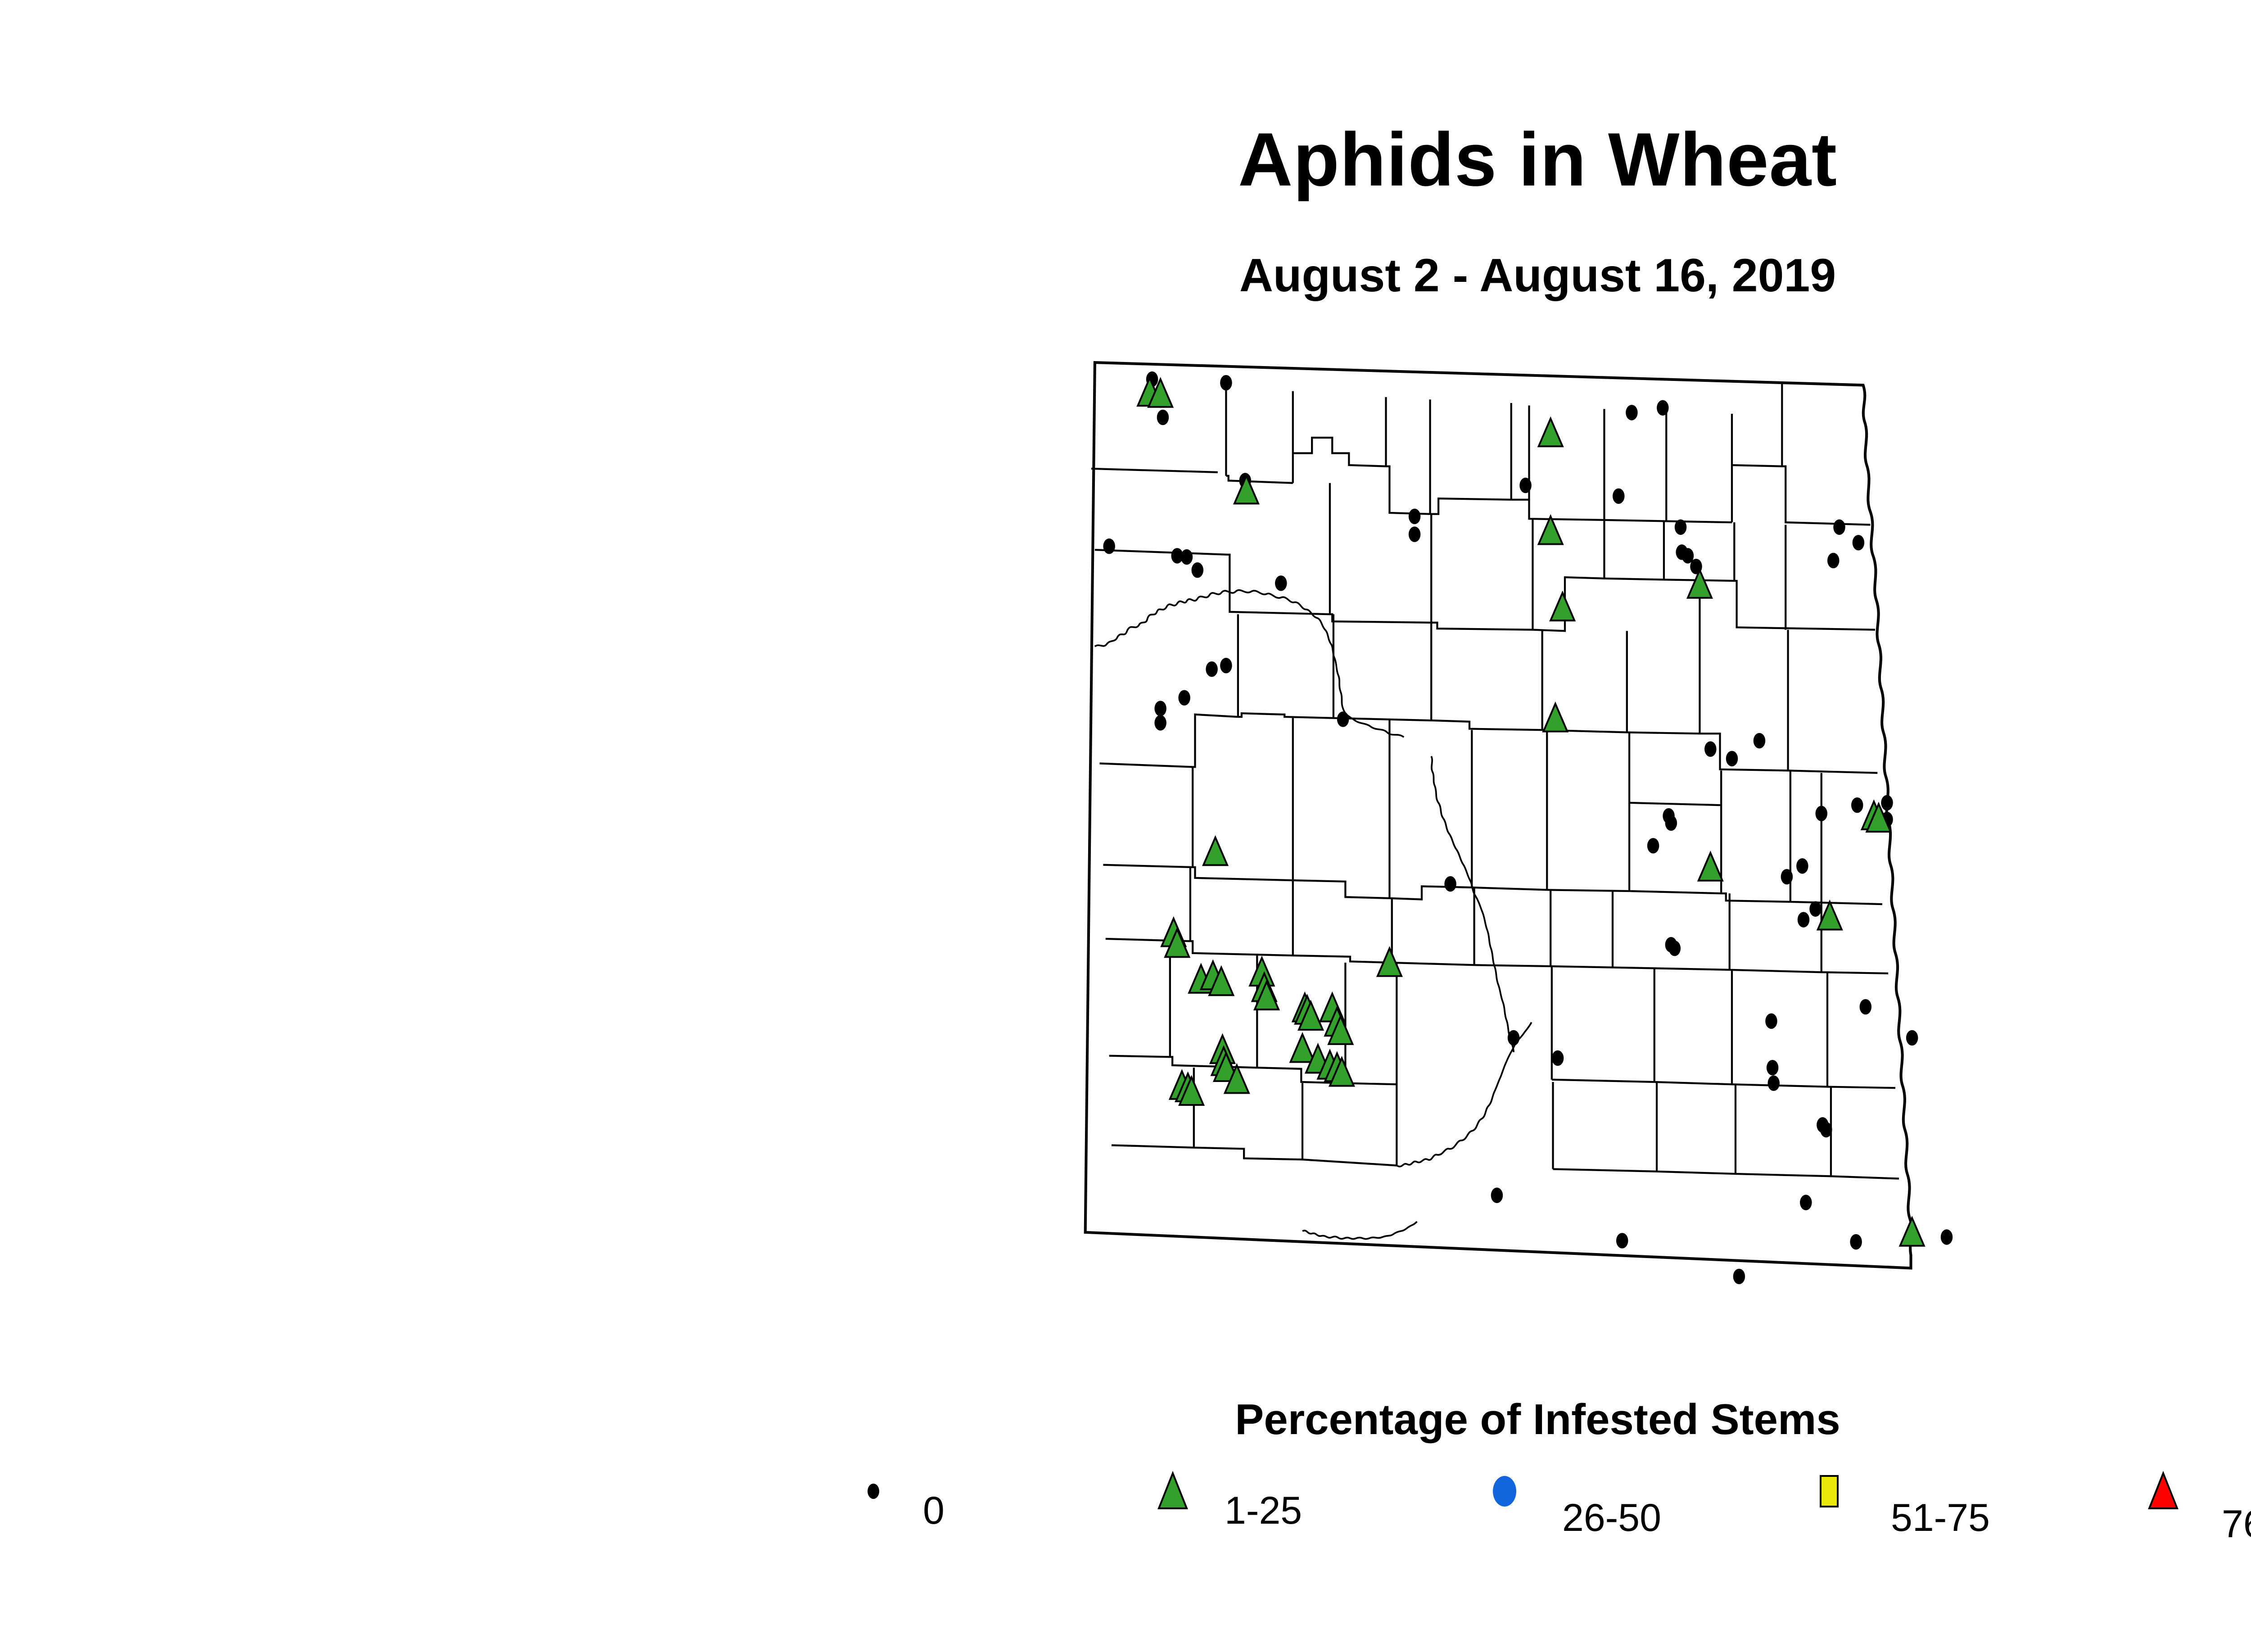 The height and width of the screenshot is (1652, 2251). What do you see at coordinates (1464, 1095) in the screenshot?
I see `missouri-river-southwest` at bounding box center [1464, 1095].